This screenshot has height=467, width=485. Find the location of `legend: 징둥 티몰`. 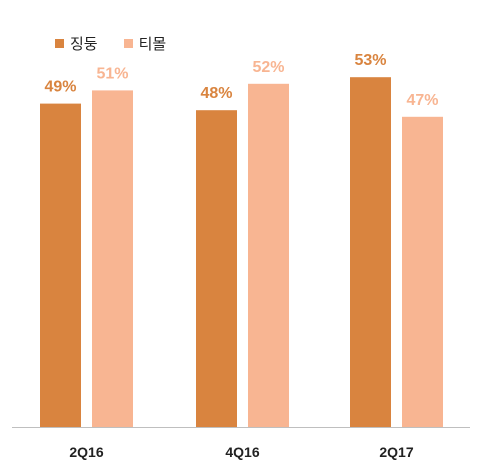

legend: 징둥 티몰 is located at coordinates (110, 43).